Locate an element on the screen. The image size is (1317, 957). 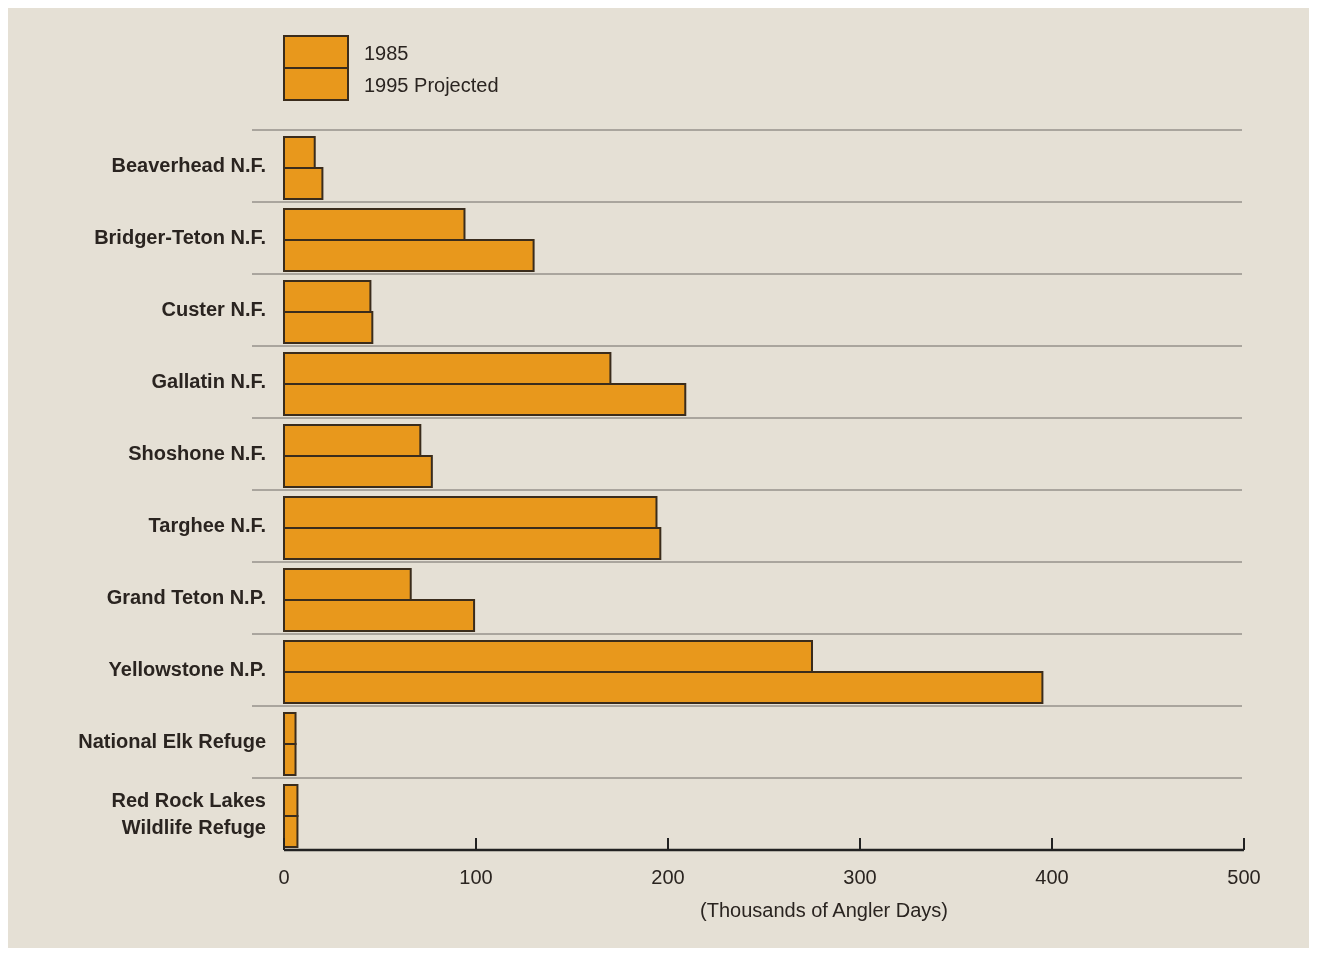
x-tick-label: 200 is located at coordinates (668, 877).